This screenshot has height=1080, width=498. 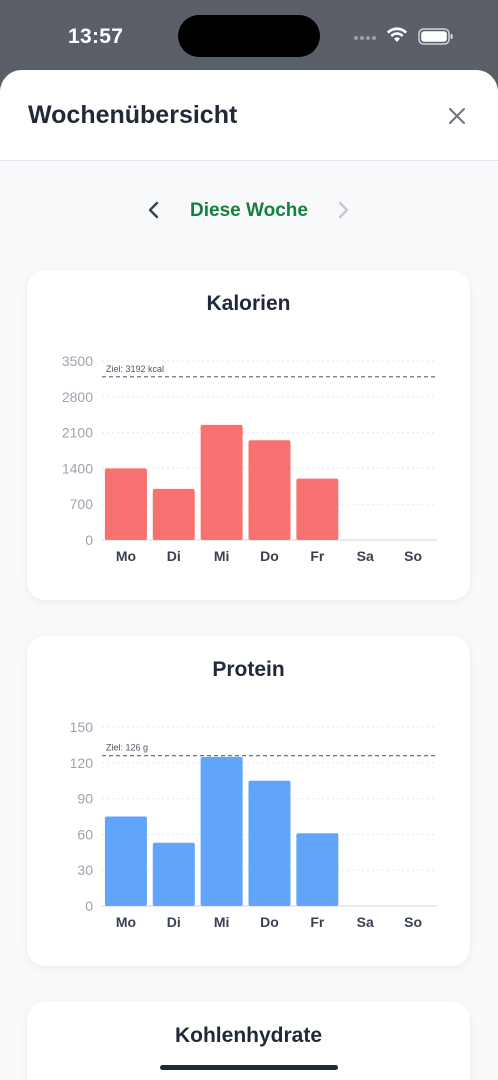 I want to click on status-time: 13:57, so click(x=96, y=36).